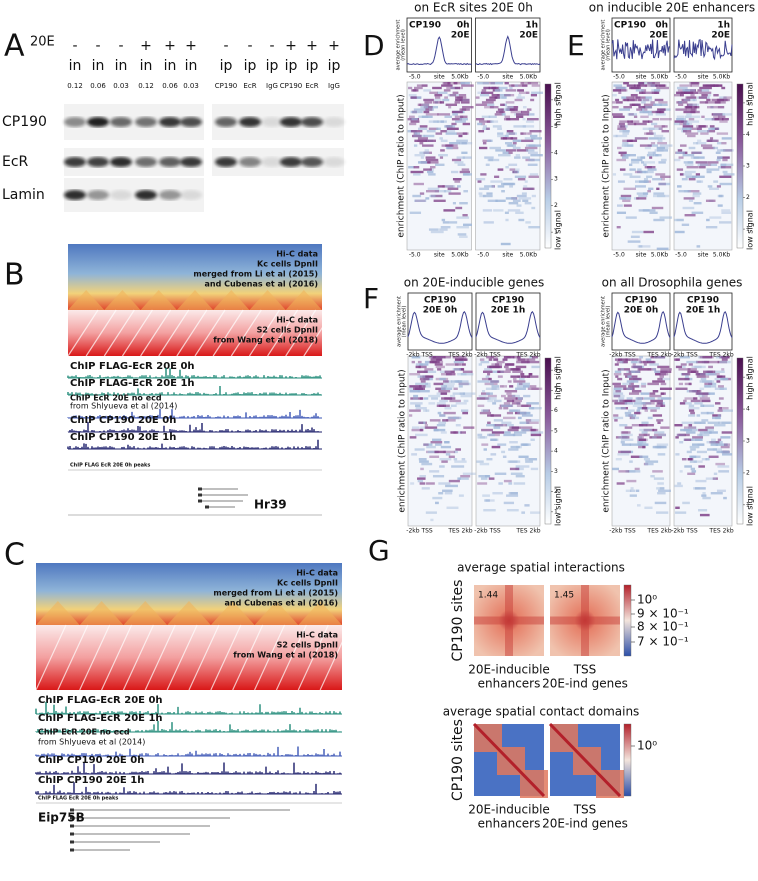 This screenshot has width=758, height=881. I want to click on lane-label: in, so click(170, 66).